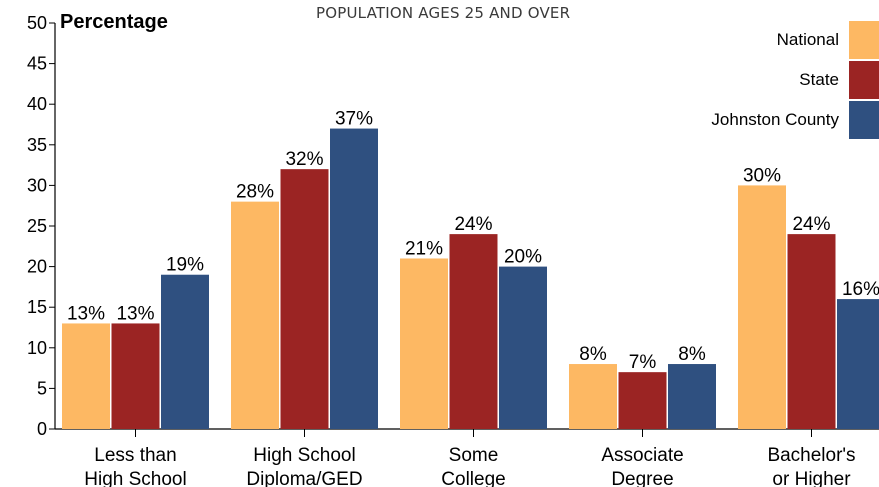 This screenshot has height=487, width=879. I want to click on y-tick-label-25: 25, so click(37, 226).